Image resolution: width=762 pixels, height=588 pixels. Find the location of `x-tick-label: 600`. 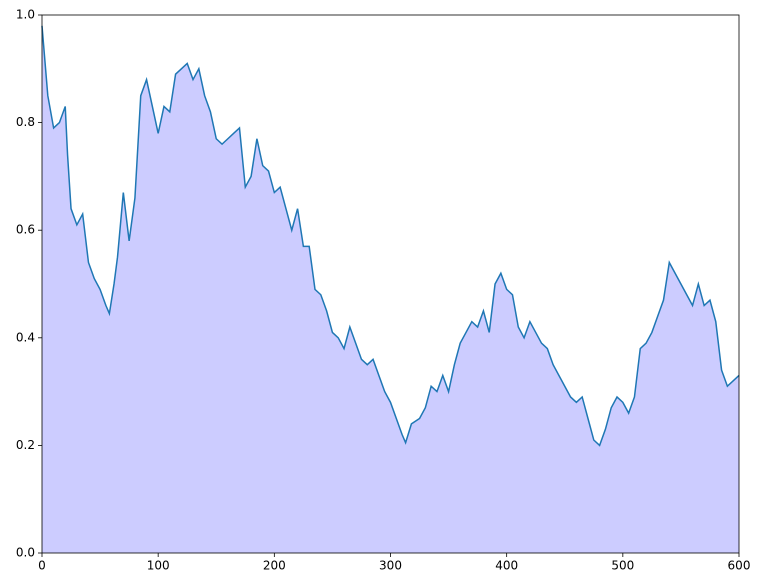

x-tick-label: 600 is located at coordinates (739, 566).